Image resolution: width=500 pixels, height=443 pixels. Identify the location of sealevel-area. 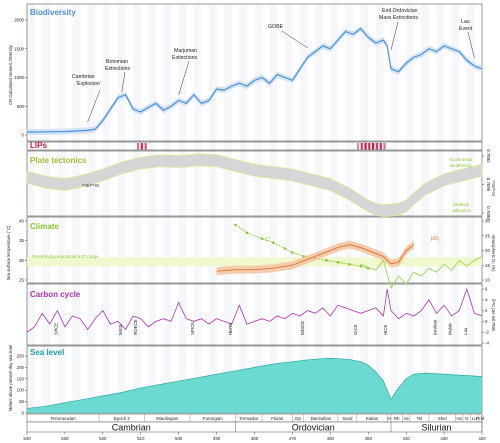
(254, 385).